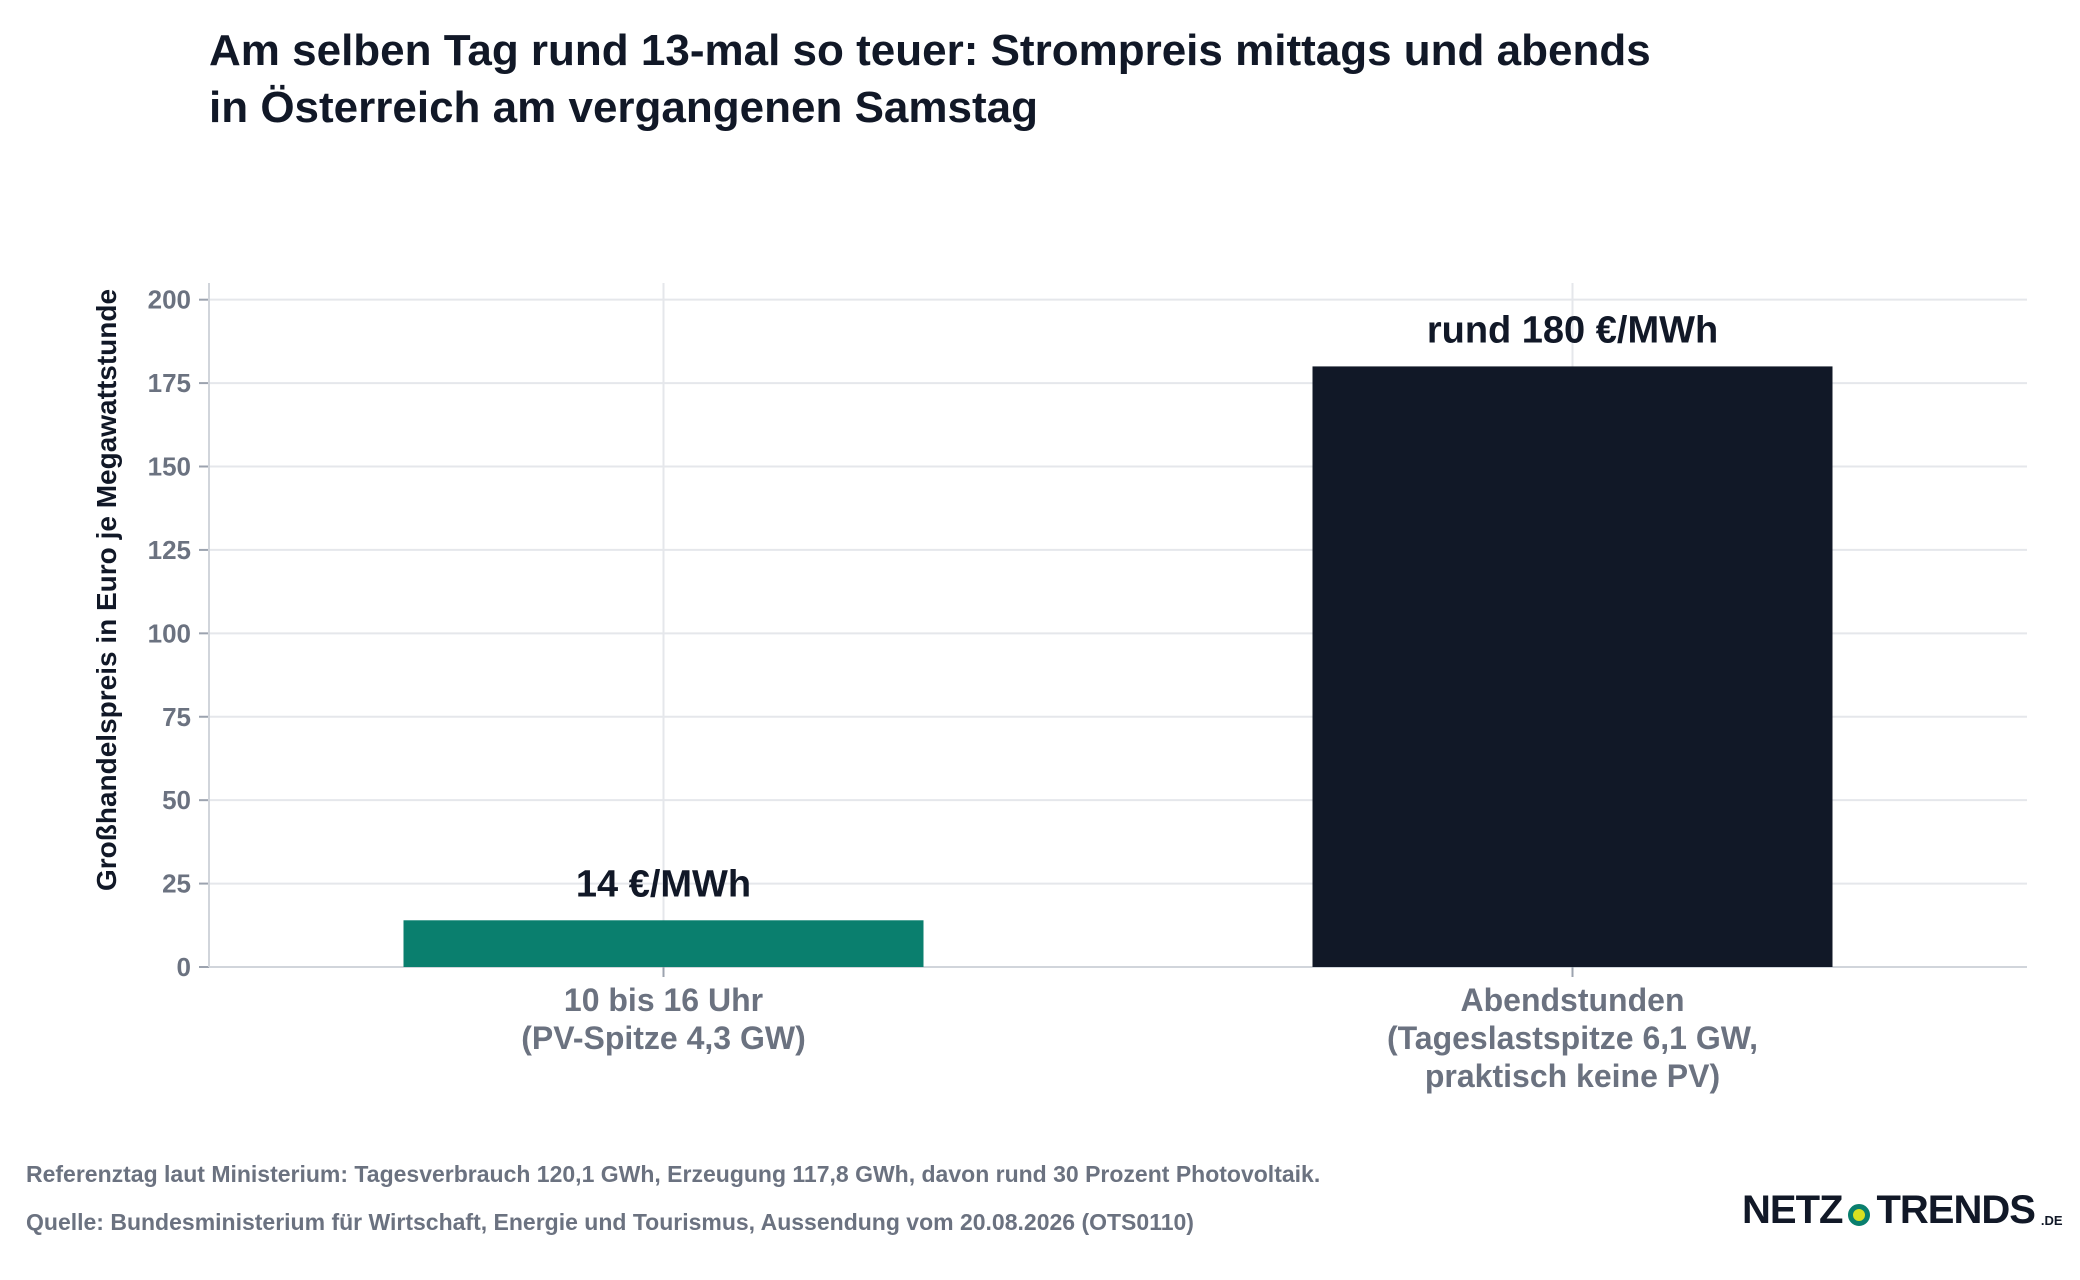 The image size is (2080, 1280). What do you see at coordinates (169, 467) in the screenshot?
I see `y-tick-label: 150` at bounding box center [169, 467].